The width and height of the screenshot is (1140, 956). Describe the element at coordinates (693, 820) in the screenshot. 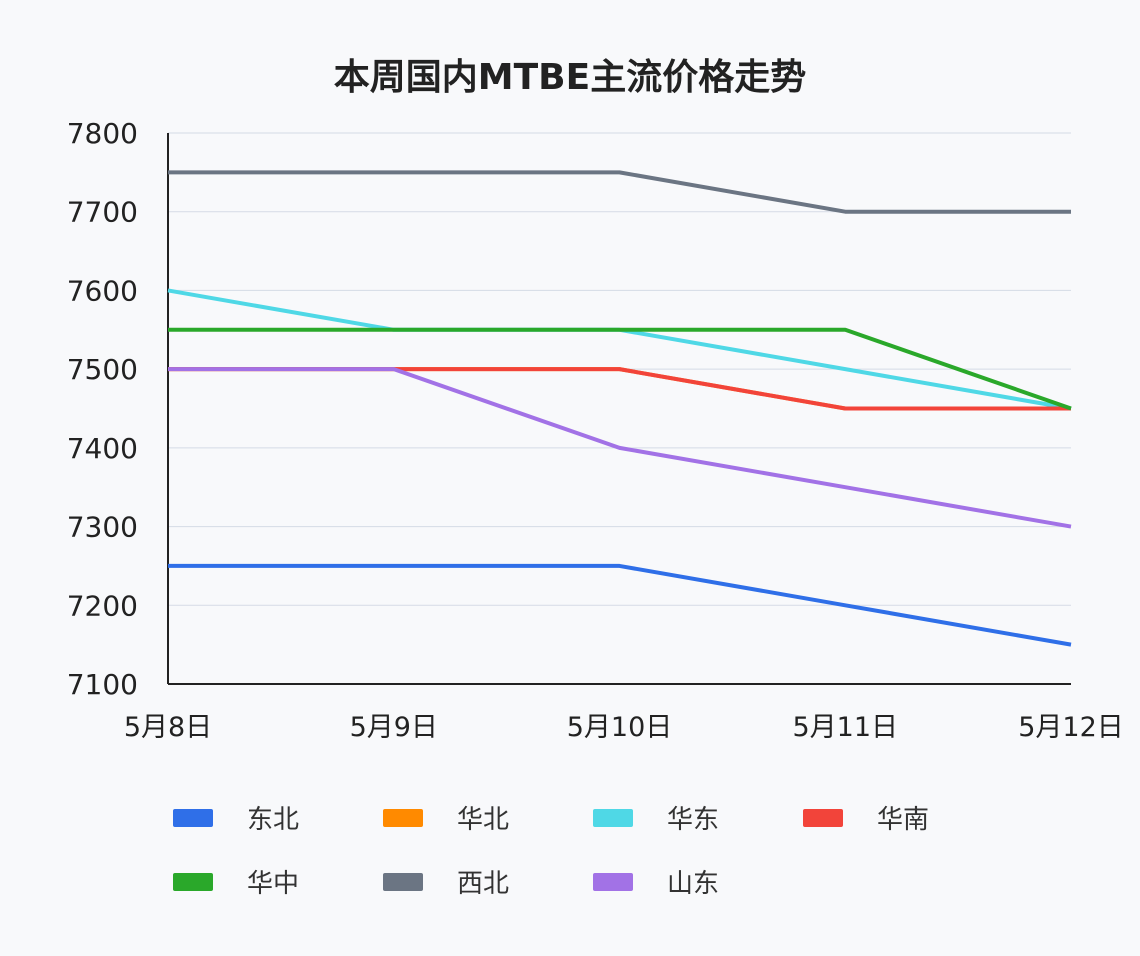

I see `legend-label: 华东` at that location.